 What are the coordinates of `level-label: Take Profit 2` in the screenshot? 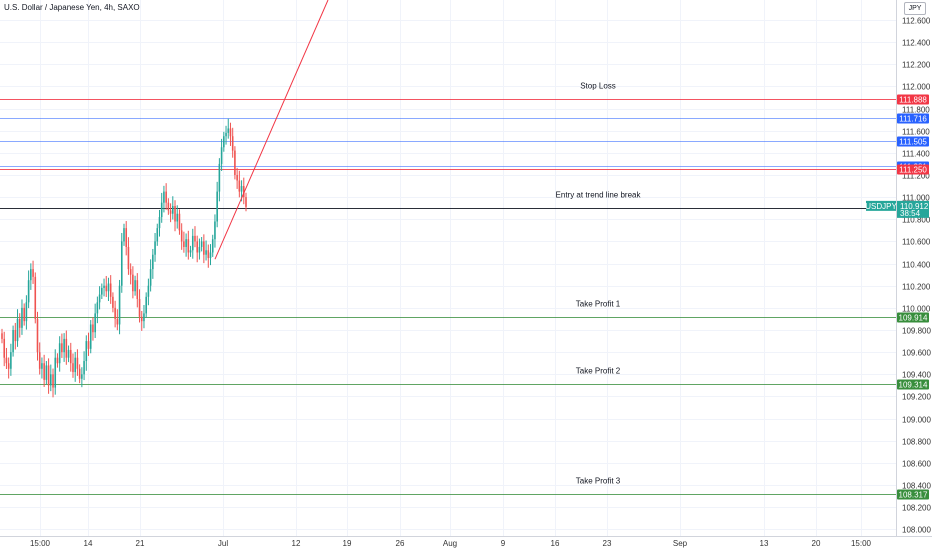 It's located at (598, 371).